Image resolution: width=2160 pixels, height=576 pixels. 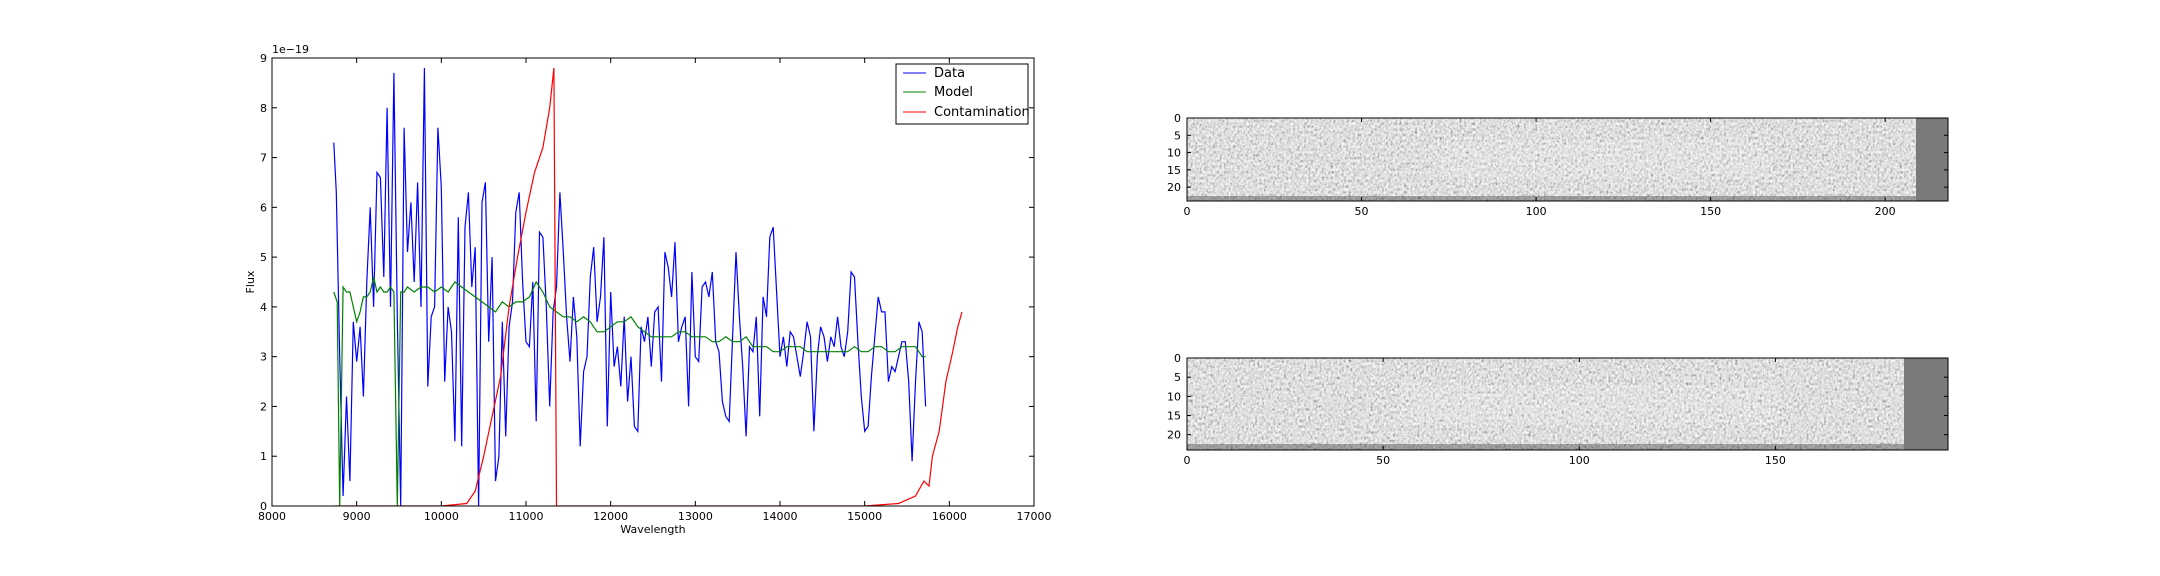 I want to click on y-tick-label: 7, so click(x=263, y=158).